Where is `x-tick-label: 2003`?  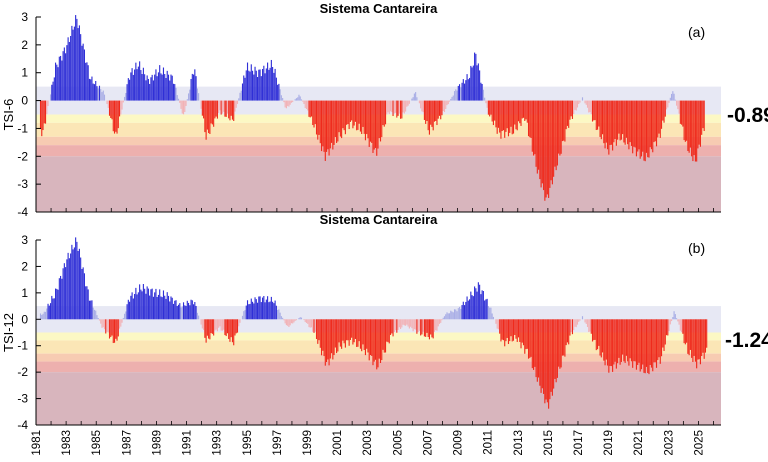 x-tick-label: 2003 is located at coordinates (368, 443).